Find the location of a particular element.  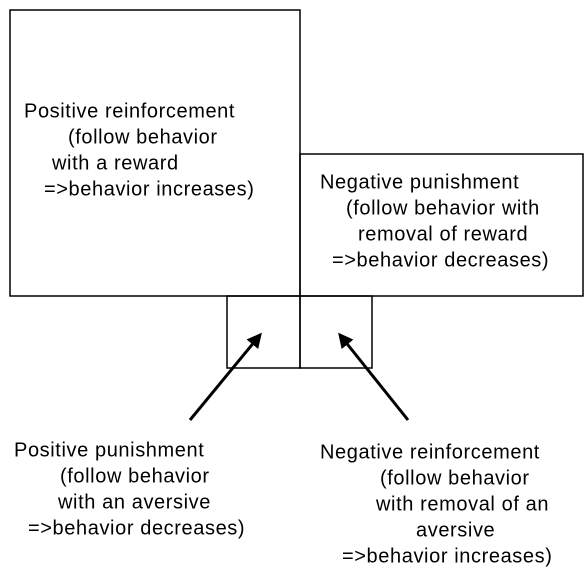

label-line: Negative reinforcement is located at coordinates (430, 452).